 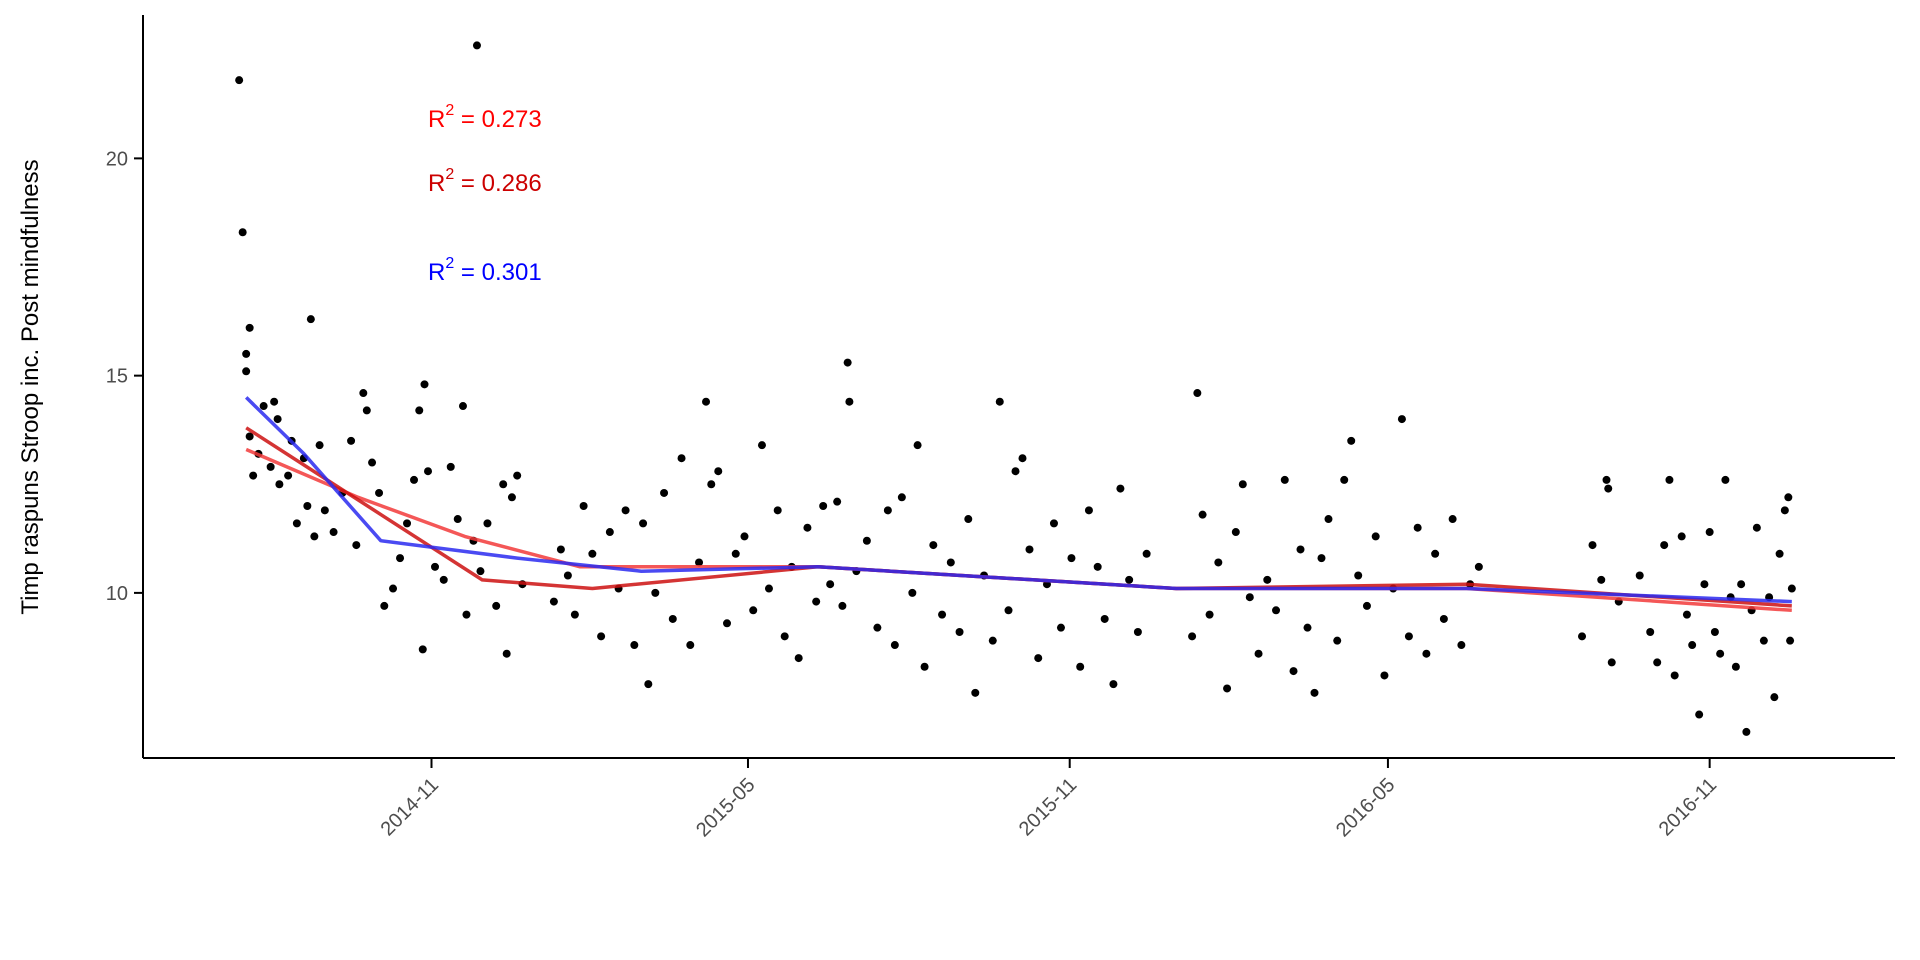 I want to click on y-tick-label: 20, so click(x=117, y=159).